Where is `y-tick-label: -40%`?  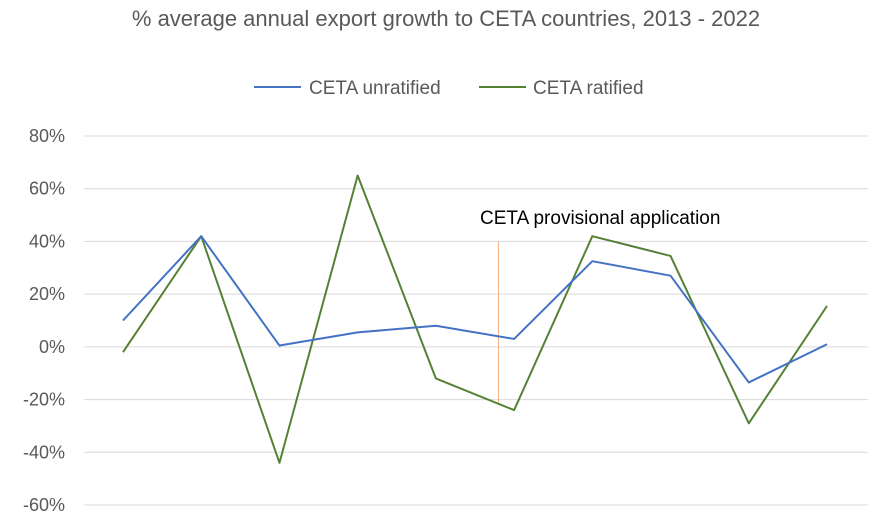 y-tick-label: -40% is located at coordinates (44, 452).